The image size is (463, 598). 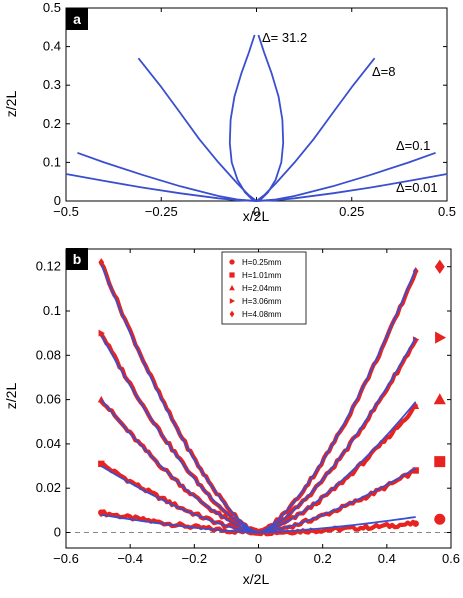 What do you see at coordinates (52, 310) in the screenshot?
I see `panel-b-ytick-label: 0.1` at bounding box center [52, 310].